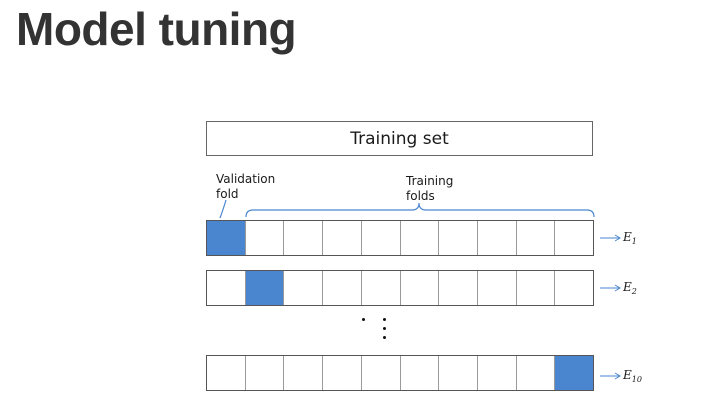  I want to click on error-subscript: 2, so click(634, 291).